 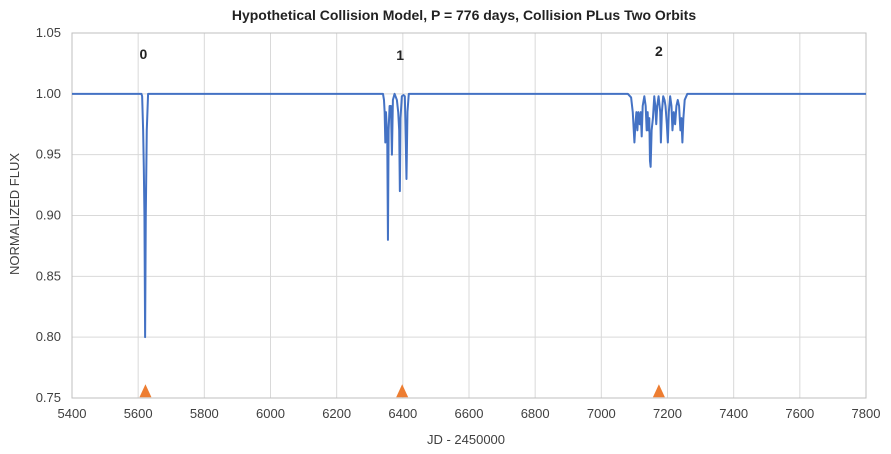 I want to click on x-tick-label: 6600, so click(x=469, y=413).